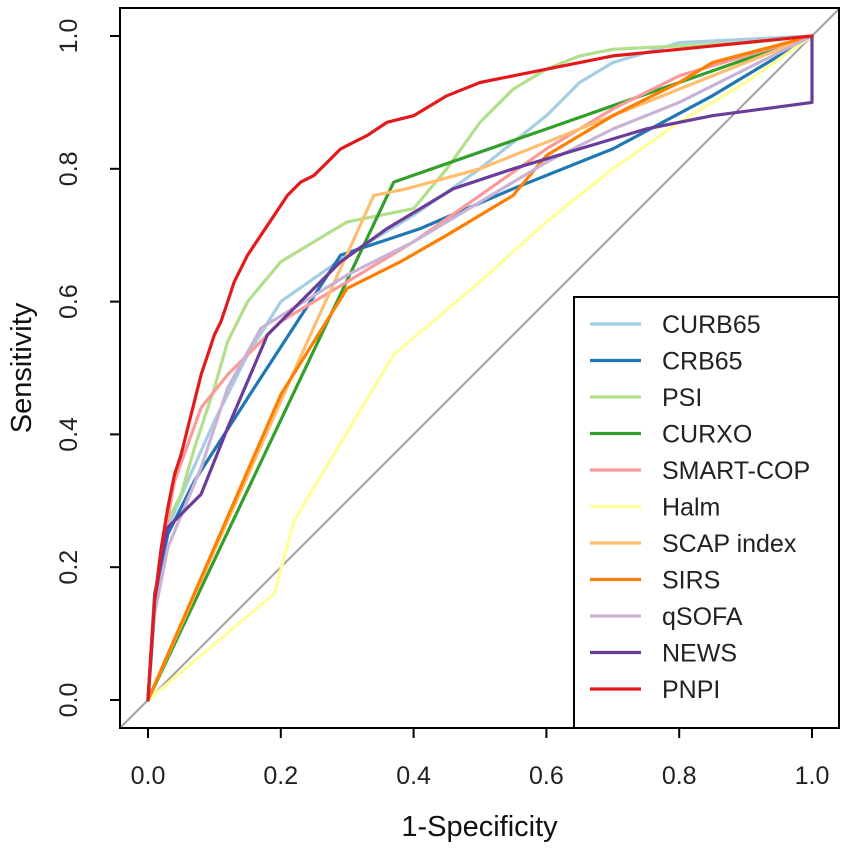 The image size is (850, 850). What do you see at coordinates (691, 508) in the screenshot?
I see `legend-label: Halm` at bounding box center [691, 508].